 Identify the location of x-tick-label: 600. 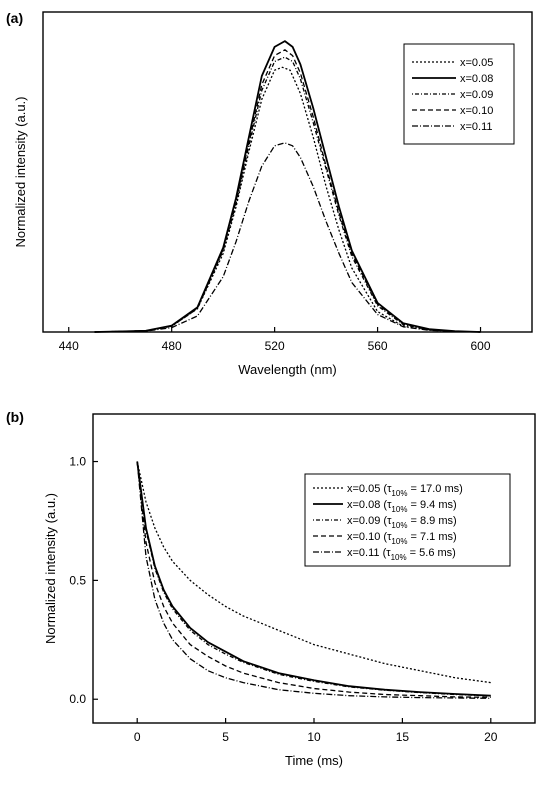
(481, 346).